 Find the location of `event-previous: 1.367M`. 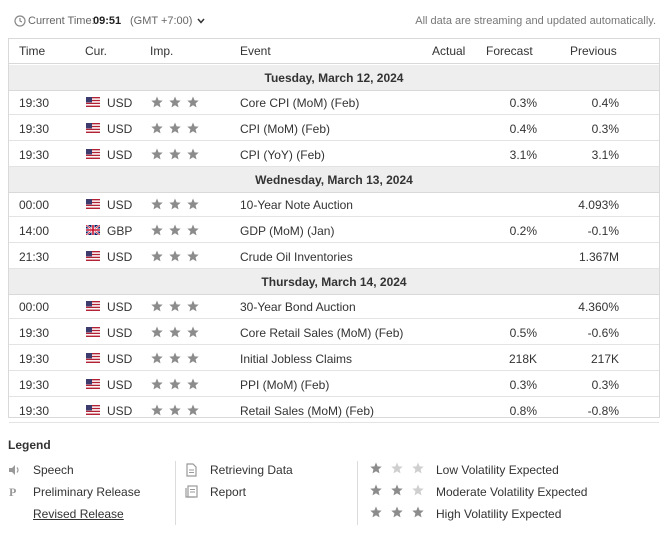

event-previous: 1.367M is located at coordinates (598, 257).